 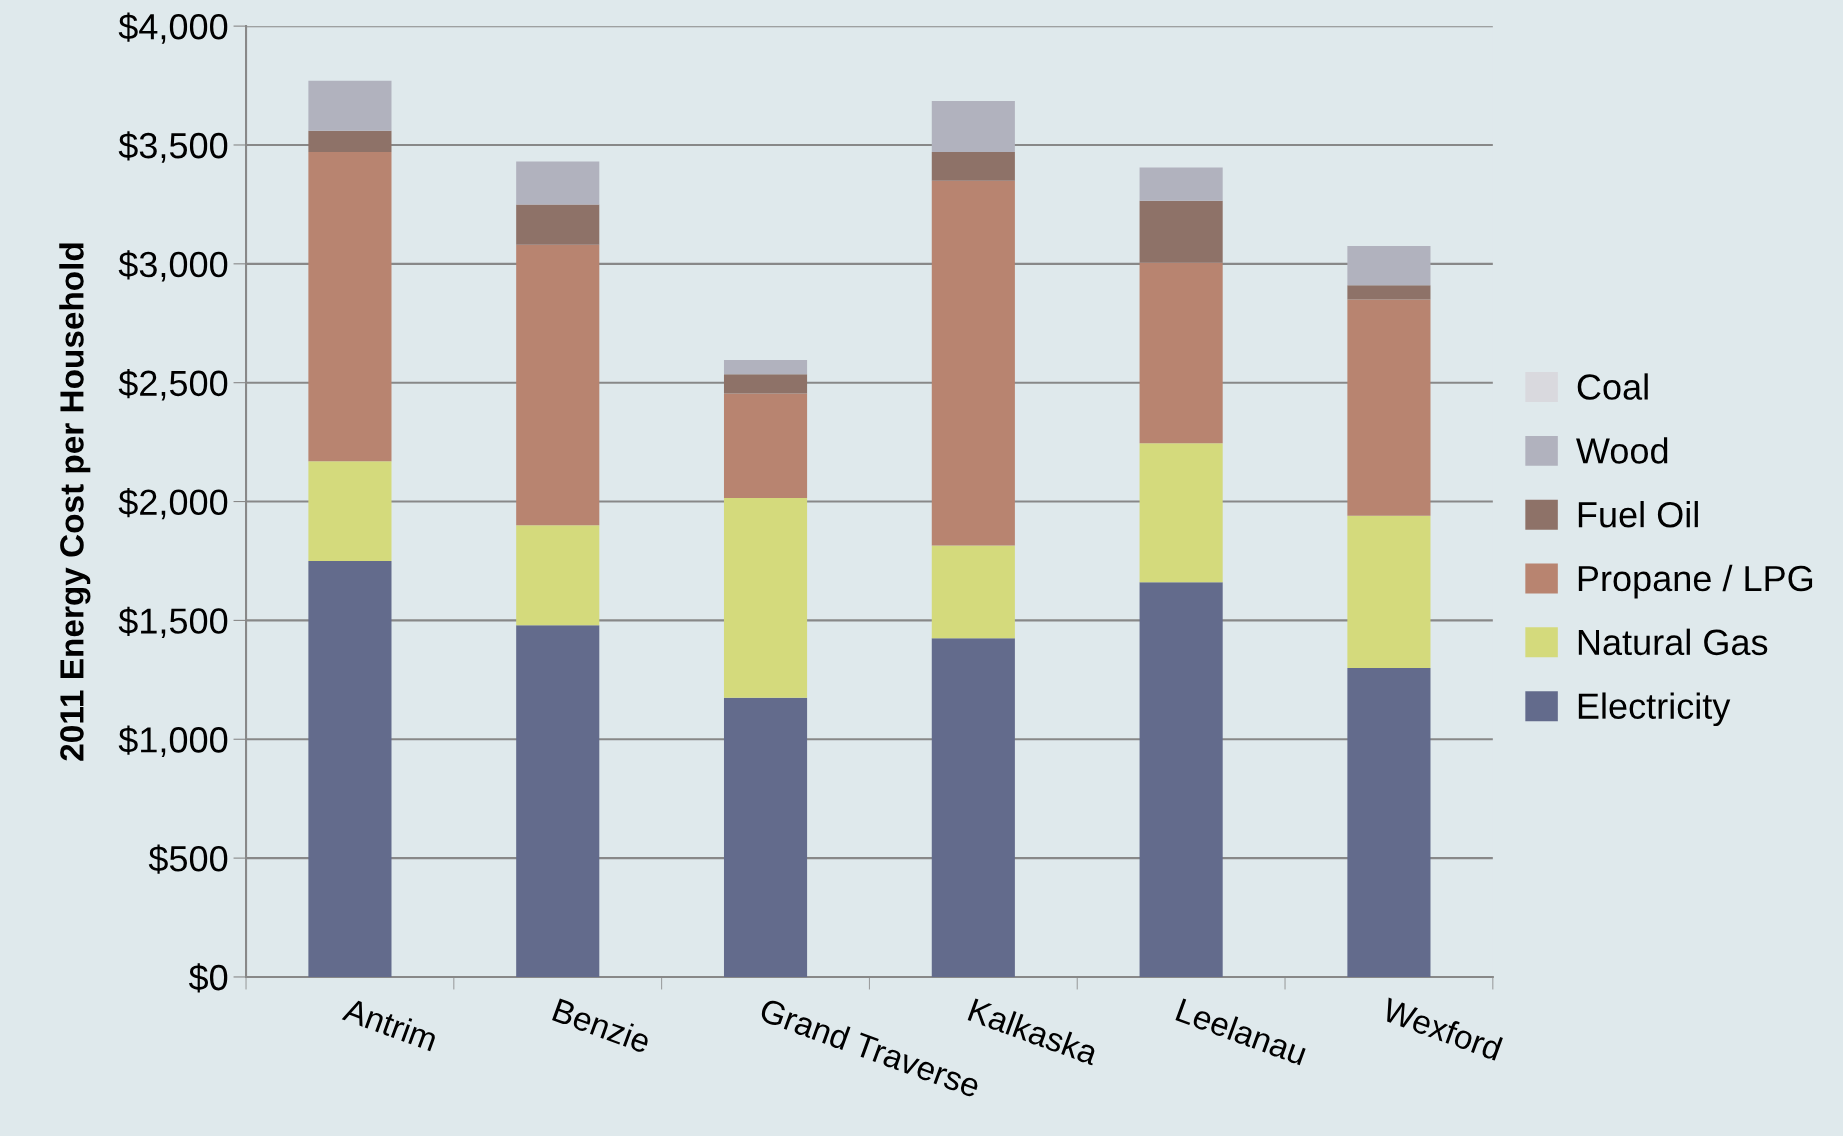 What do you see at coordinates (173, 503) in the screenshot?
I see `y-tick-label: $2,000` at bounding box center [173, 503].